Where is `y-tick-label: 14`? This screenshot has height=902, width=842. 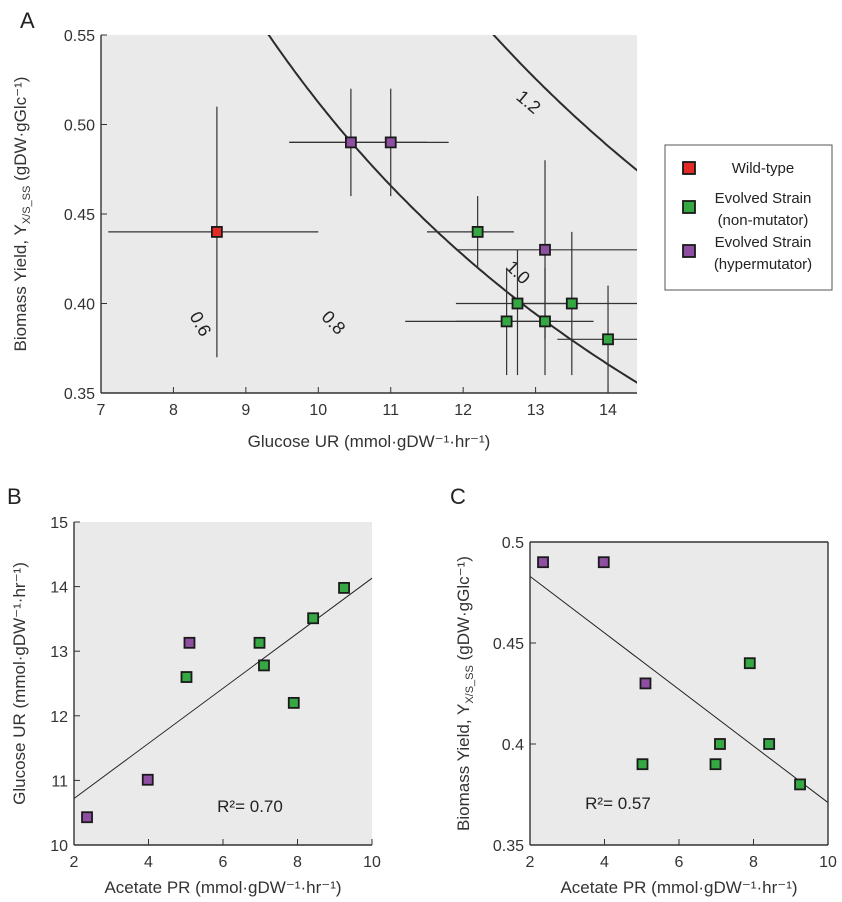
y-tick-label: 14 is located at coordinates (59, 588).